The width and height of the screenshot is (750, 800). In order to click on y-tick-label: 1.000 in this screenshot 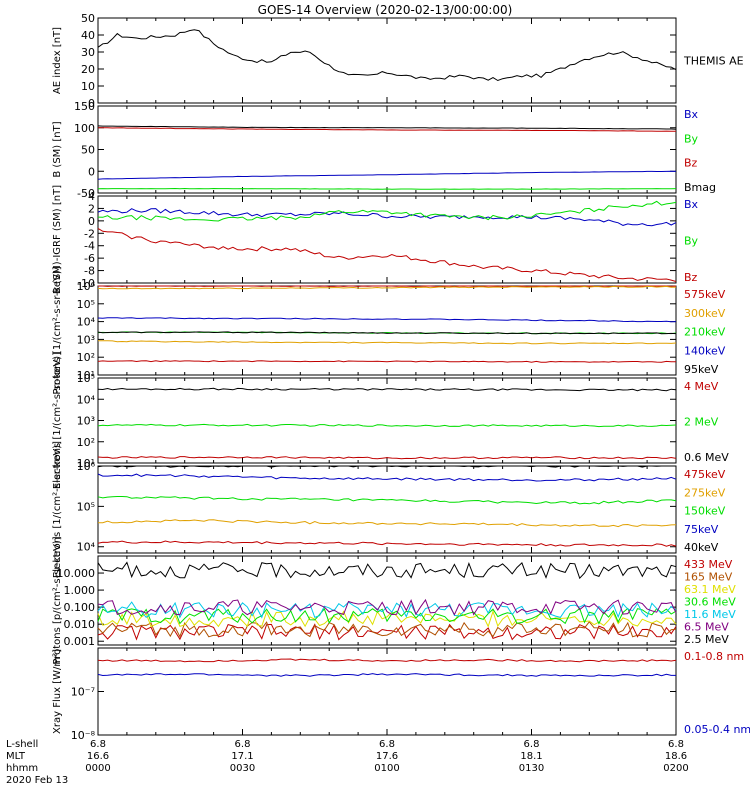, I will do `click(80, 590)`.